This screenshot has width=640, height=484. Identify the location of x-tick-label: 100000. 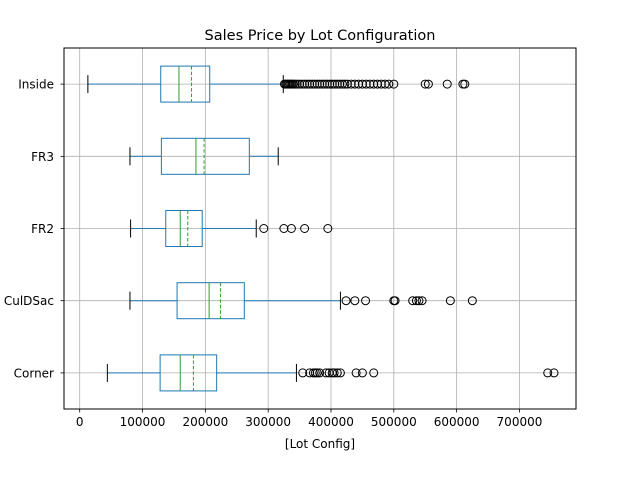
(143, 422).